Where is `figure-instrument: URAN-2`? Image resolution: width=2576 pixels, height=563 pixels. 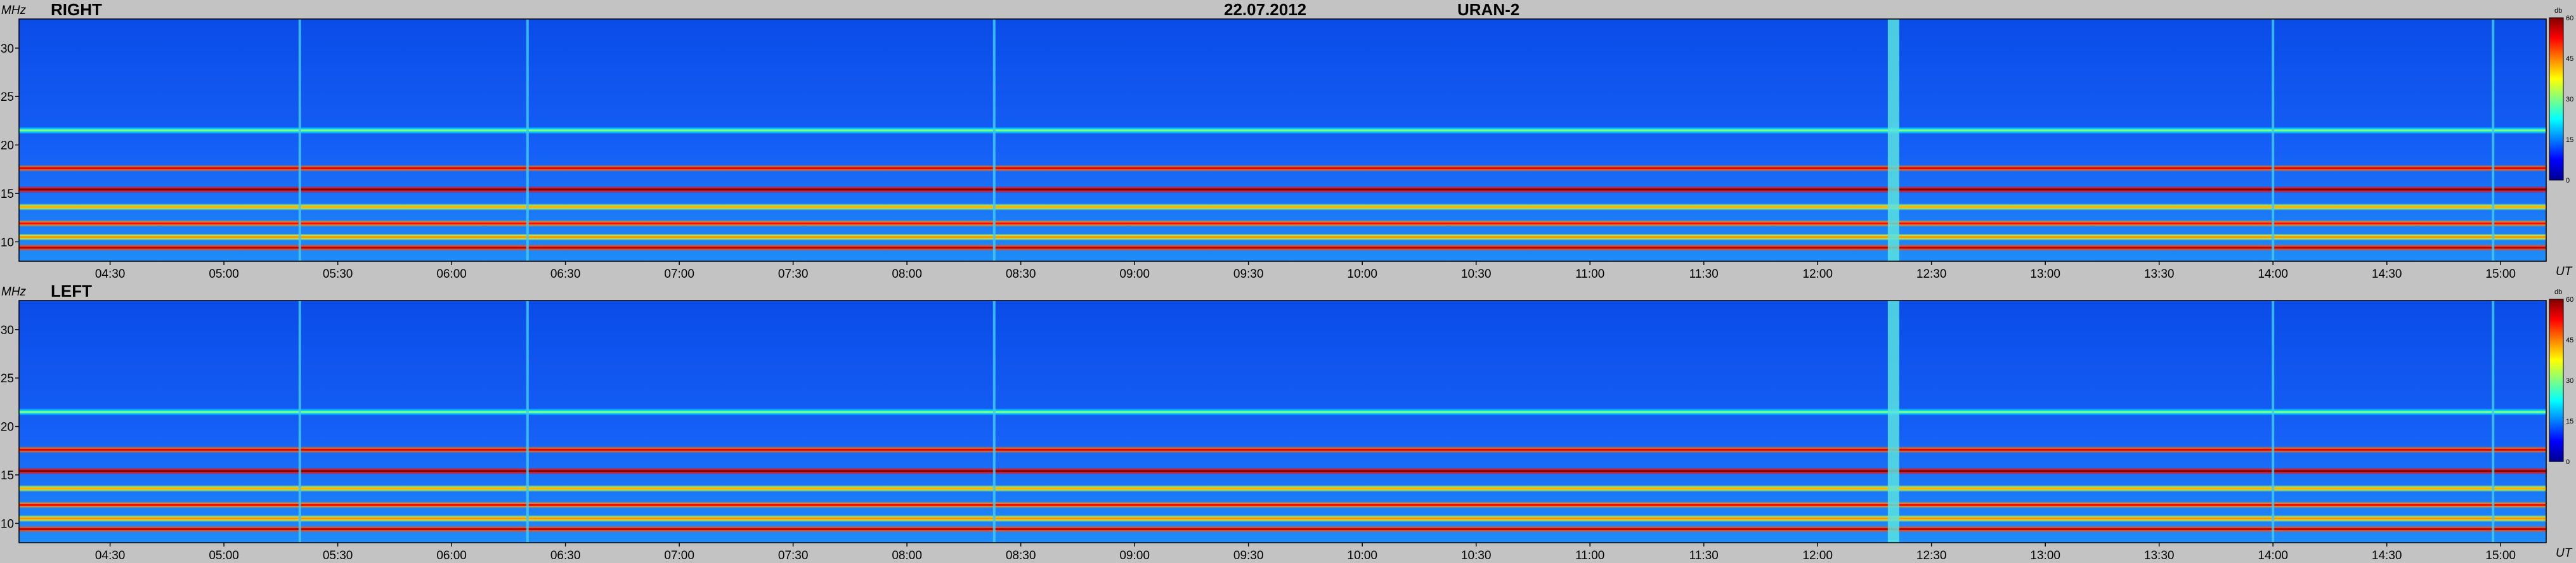
figure-instrument: URAN-2 is located at coordinates (1488, 9).